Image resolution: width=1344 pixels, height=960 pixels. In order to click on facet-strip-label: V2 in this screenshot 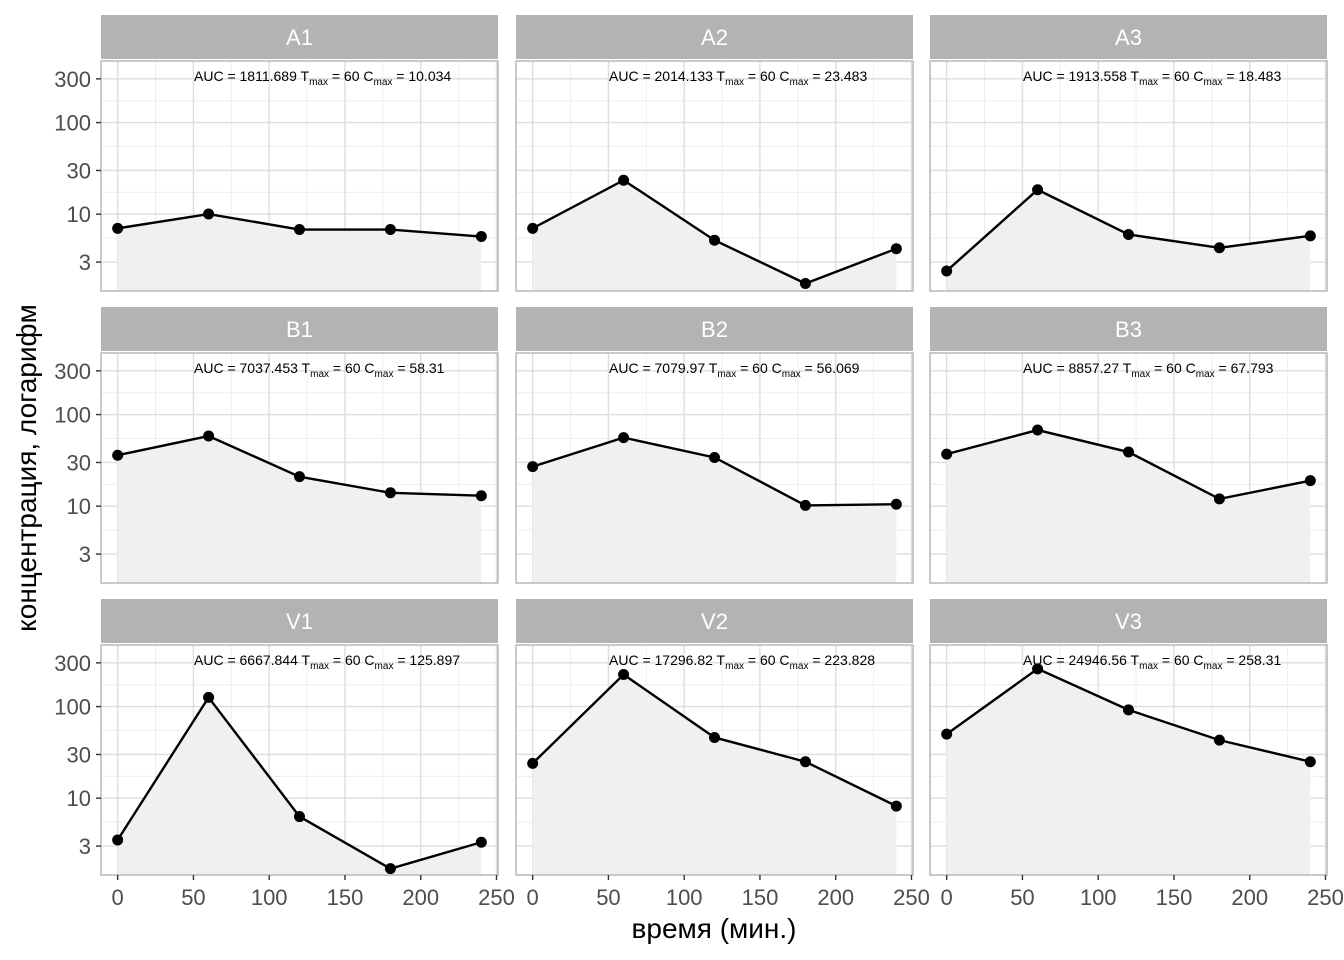, I will do `click(714, 621)`.